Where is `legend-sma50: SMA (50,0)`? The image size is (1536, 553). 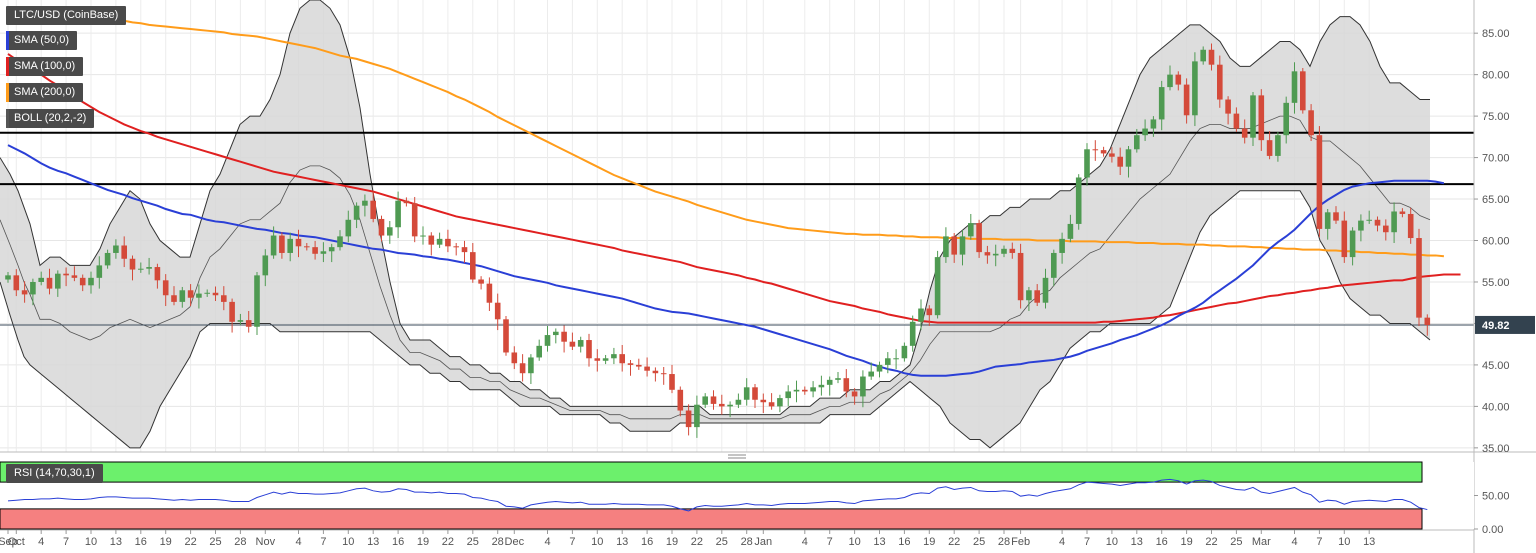 legend-sma50: SMA (50,0) is located at coordinates (42, 40).